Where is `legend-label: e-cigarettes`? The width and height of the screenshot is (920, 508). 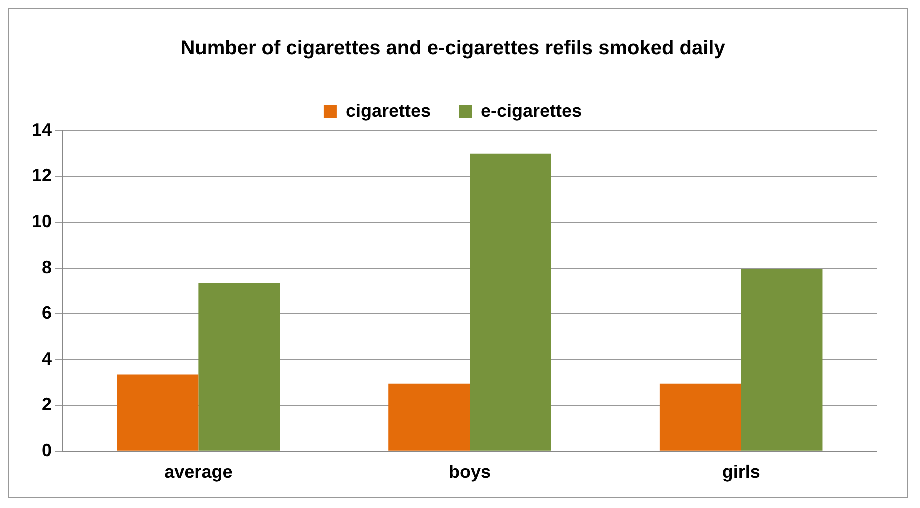 legend-label: e-cigarettes is located at coordinates (531, 110).